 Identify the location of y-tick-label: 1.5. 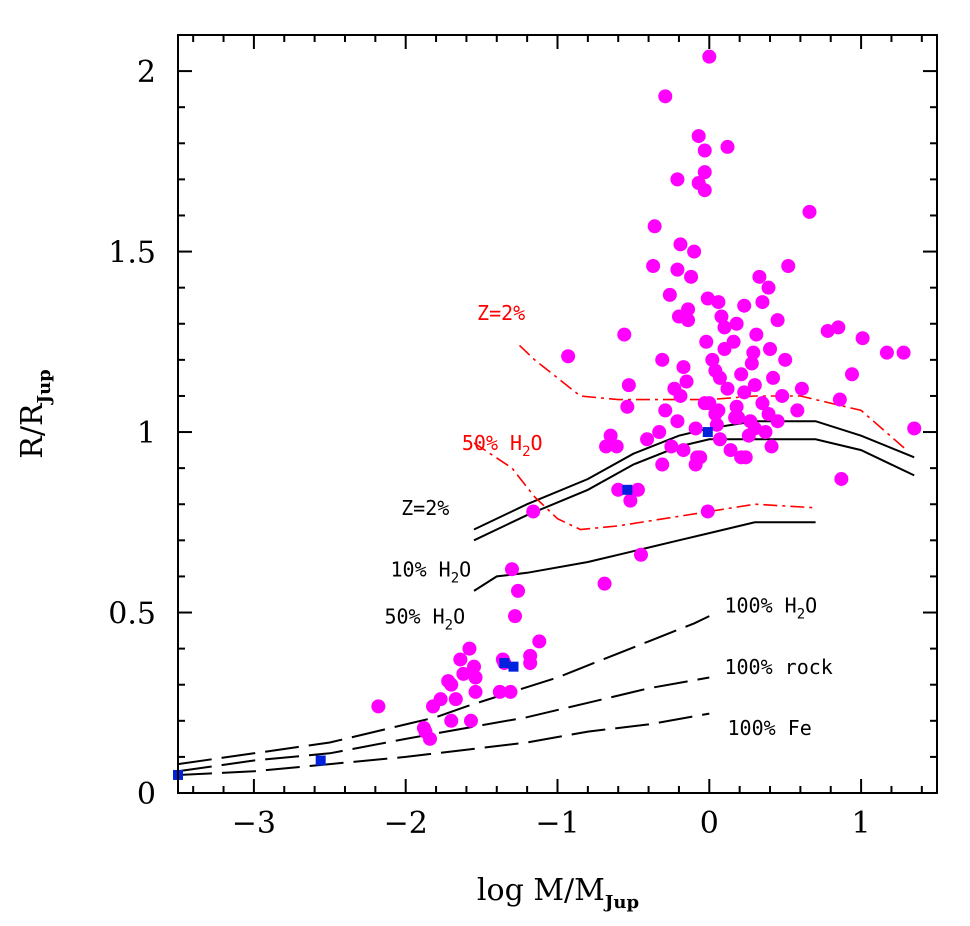
(132, 253).